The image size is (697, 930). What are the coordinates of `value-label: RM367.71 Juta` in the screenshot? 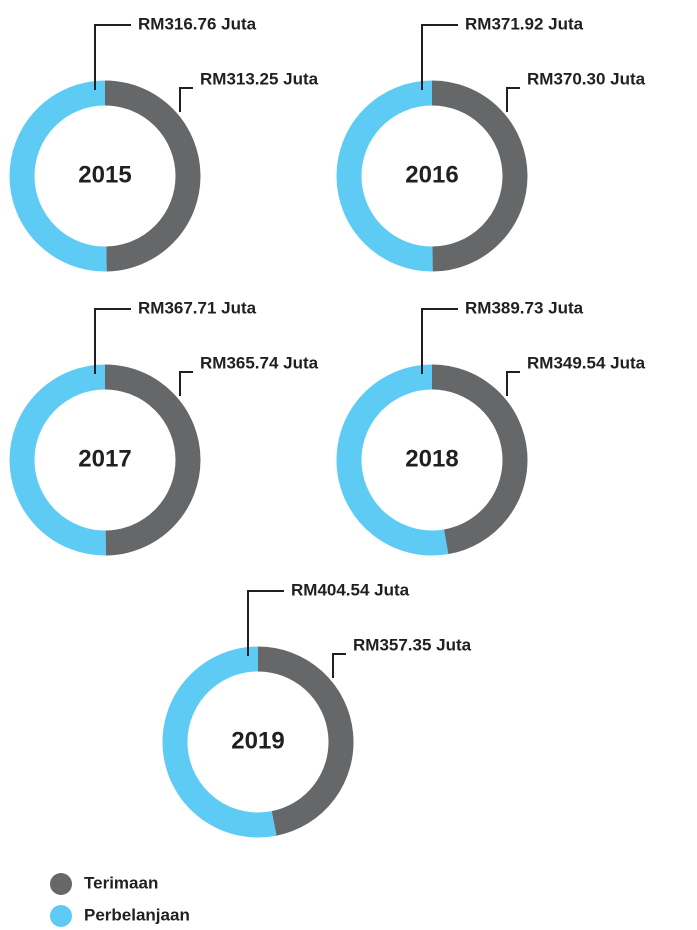 It's located at (197, 307).